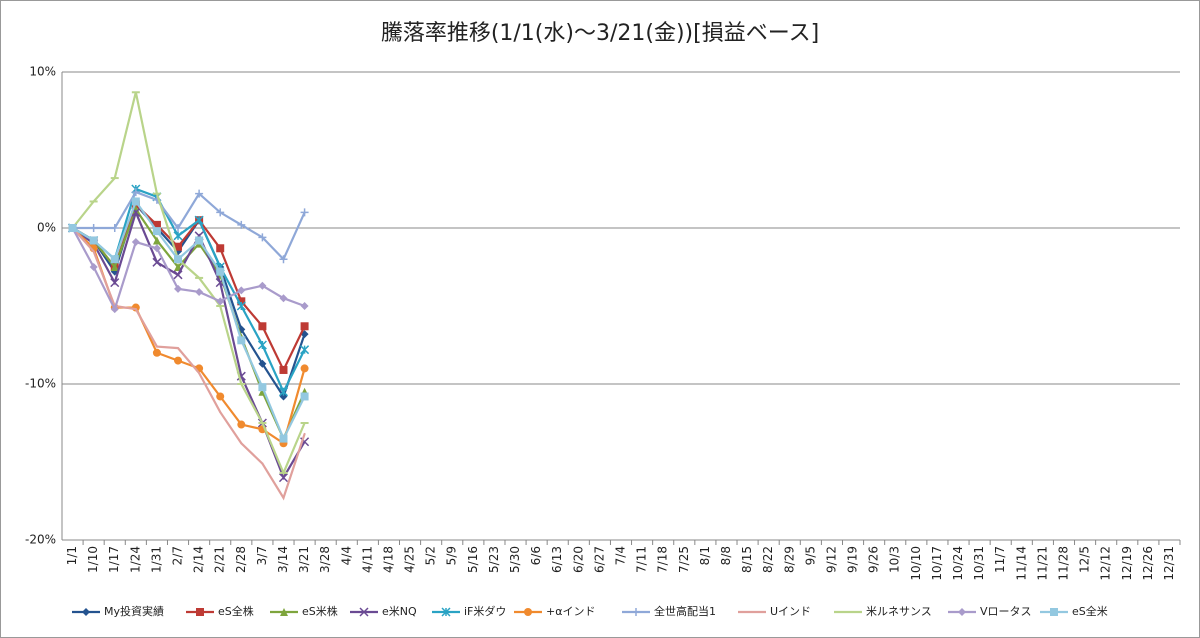  What do you see at coordinates (789, 559) in the screenshot?
I see `x-tick-label: 8/29` at bounding box center [789, 559].